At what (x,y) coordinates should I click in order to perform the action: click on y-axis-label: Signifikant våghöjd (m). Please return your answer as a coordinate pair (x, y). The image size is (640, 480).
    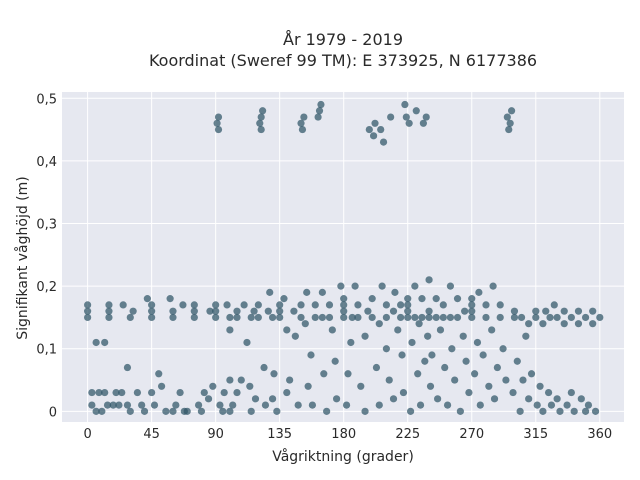
    Looking at the image, I should click on (22, 257).